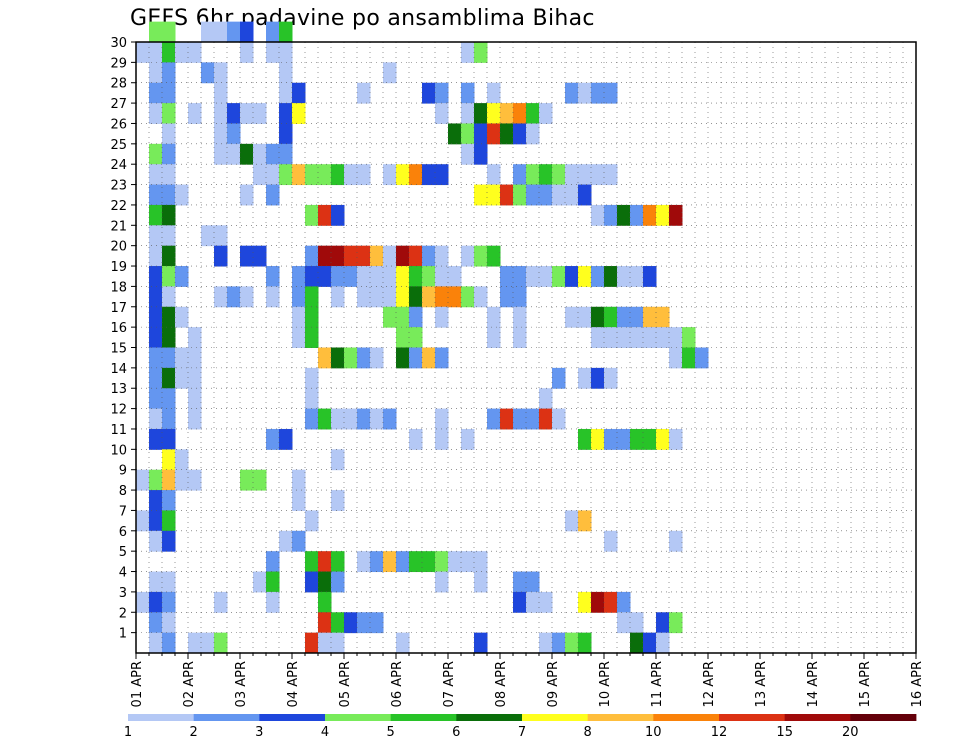 The height and width of the screenshot is (742, 960). I want to click on x-tick-label: 11 APR, so click(657, 684).